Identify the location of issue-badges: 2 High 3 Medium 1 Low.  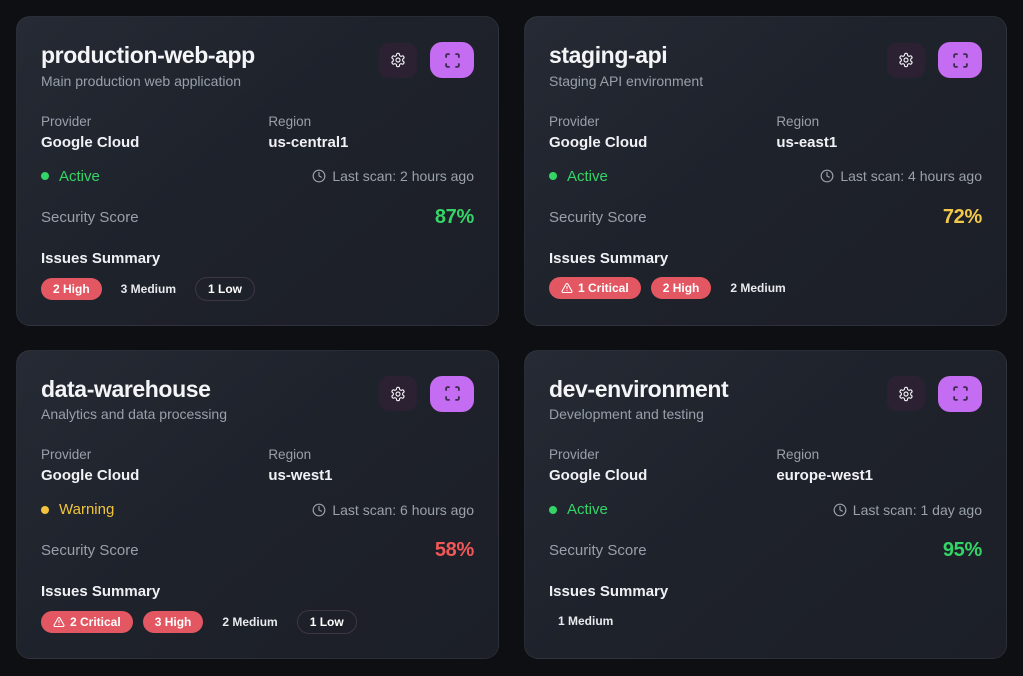
(257, 288).